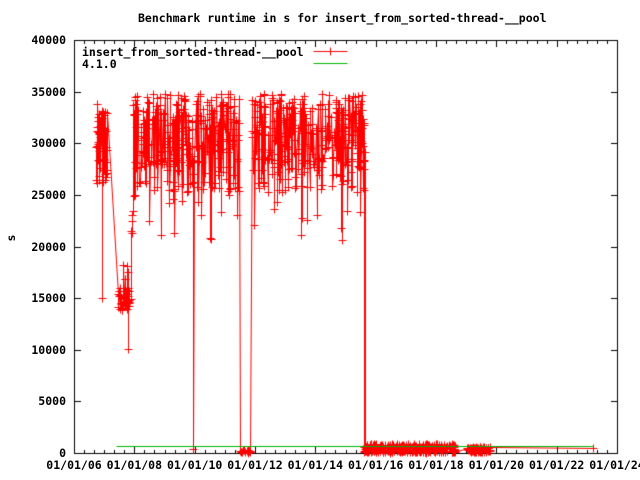 The height and width of the screenshot is (480, 640). I want to click on x-tick-label: 01/01/18, so click(436, 465).